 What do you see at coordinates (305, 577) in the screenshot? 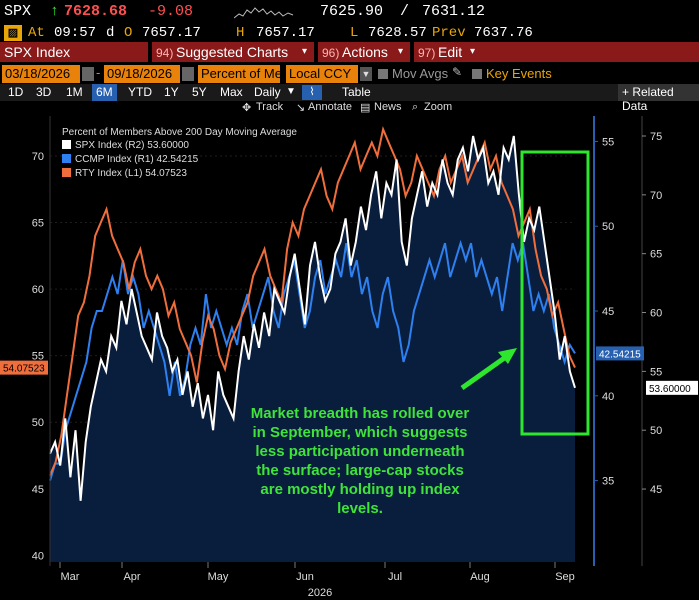
I see `x-tick-label: Jun` at bounding box center [305, 577].